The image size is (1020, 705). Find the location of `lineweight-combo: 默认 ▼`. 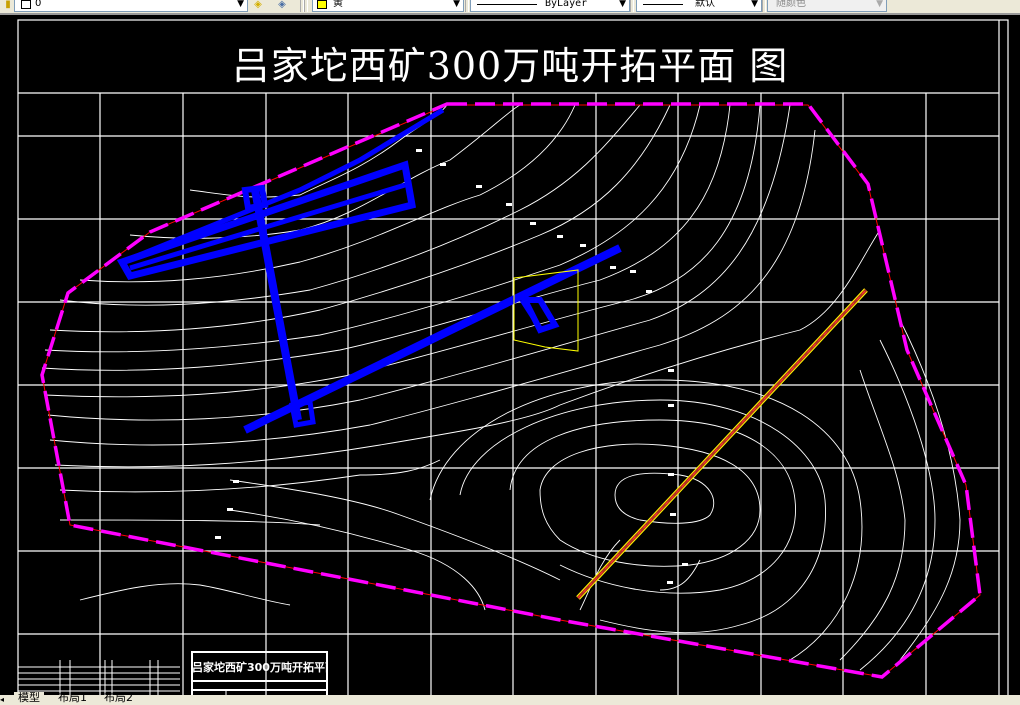

lineweight-combo: 默认 ▼ is located at coordinates (699, 6).